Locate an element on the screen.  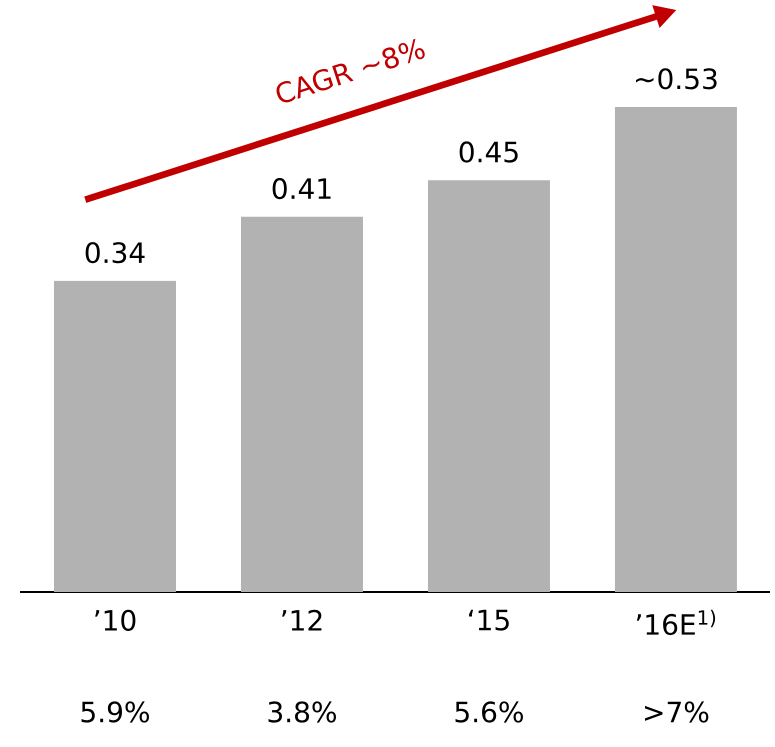
text: 5.6% is located at coordinates (489, 712).